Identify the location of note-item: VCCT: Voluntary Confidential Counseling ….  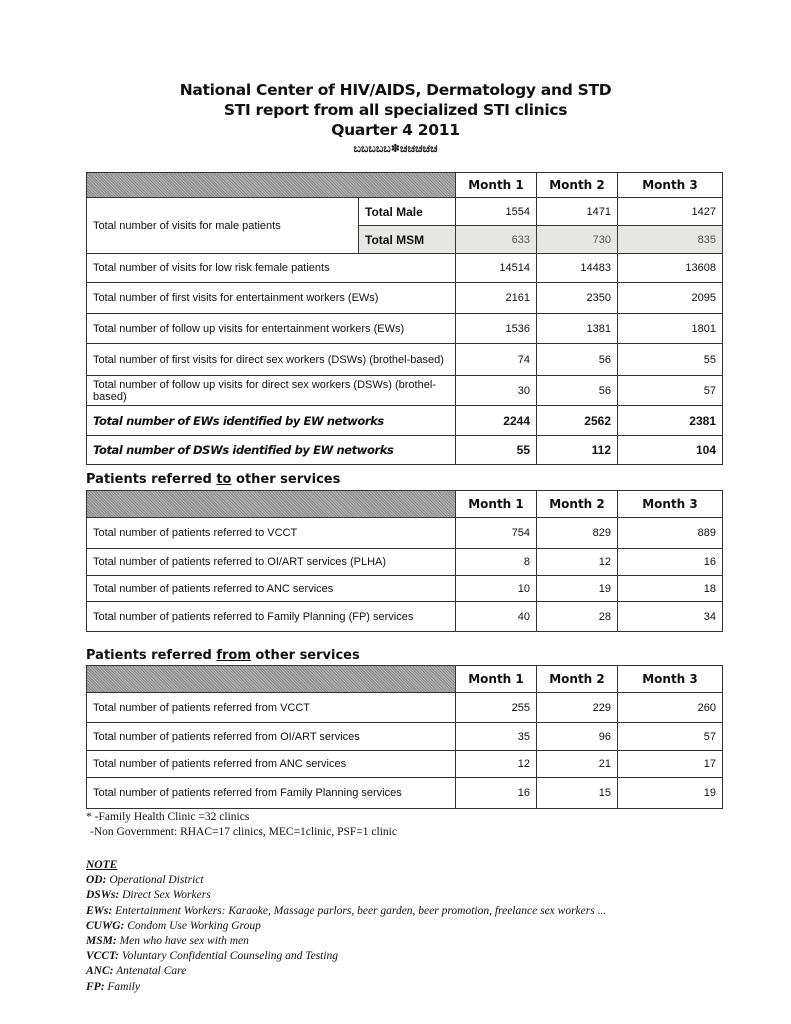
(212, 956).